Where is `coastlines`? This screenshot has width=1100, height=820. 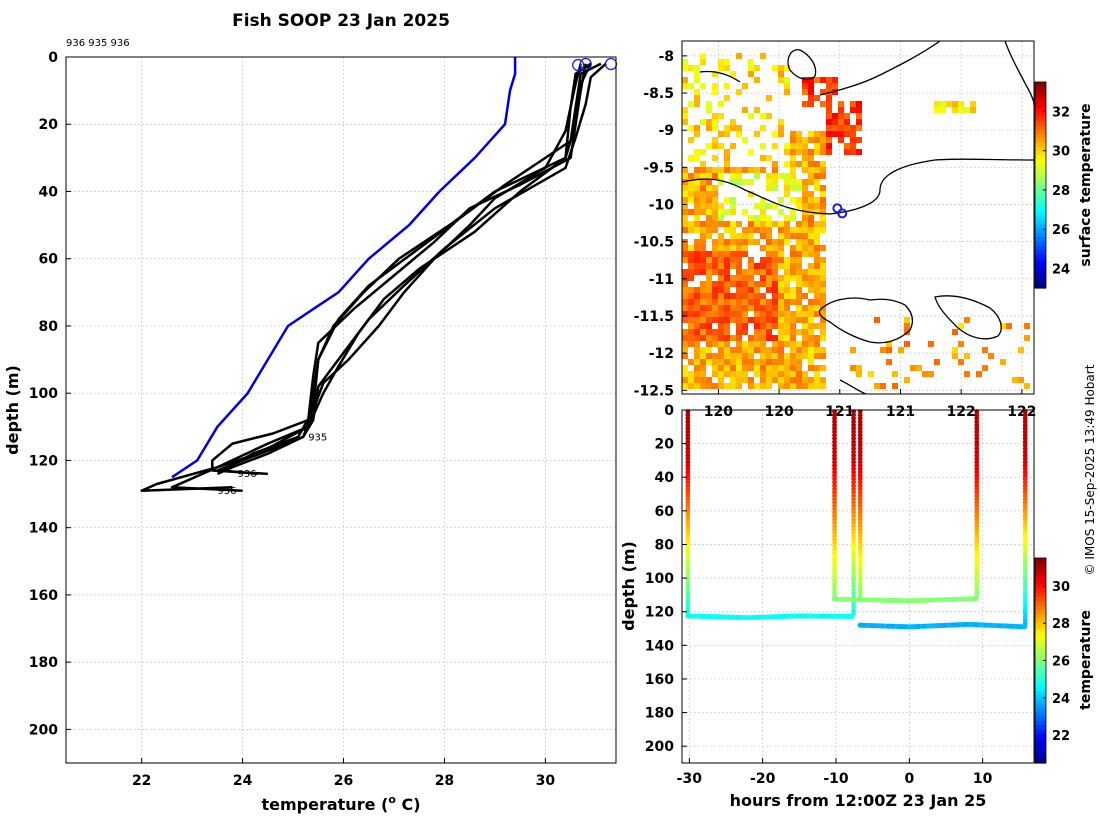
coastlines is located at coordinates (858, 217).